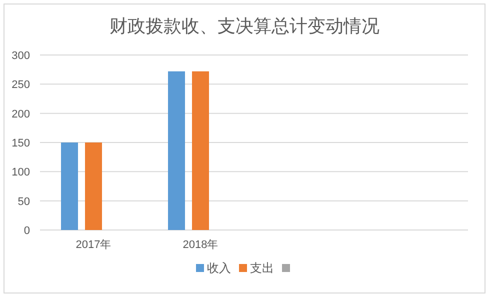 Image resolution: width=489 pixels, height=297 pixels. Describe the element at coordinates (21, 144) in the screenshot. I see `y-tick-label: 150` at that location.